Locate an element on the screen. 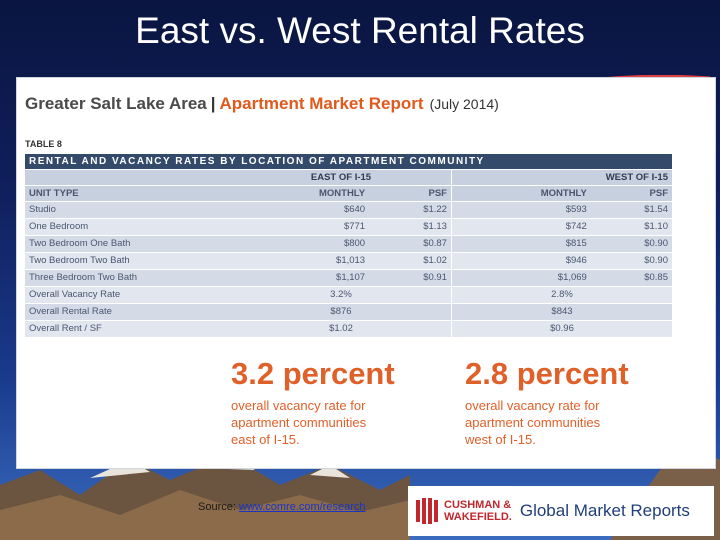  west-psf-cell: $0.85 is located at coordinates (631, 278).